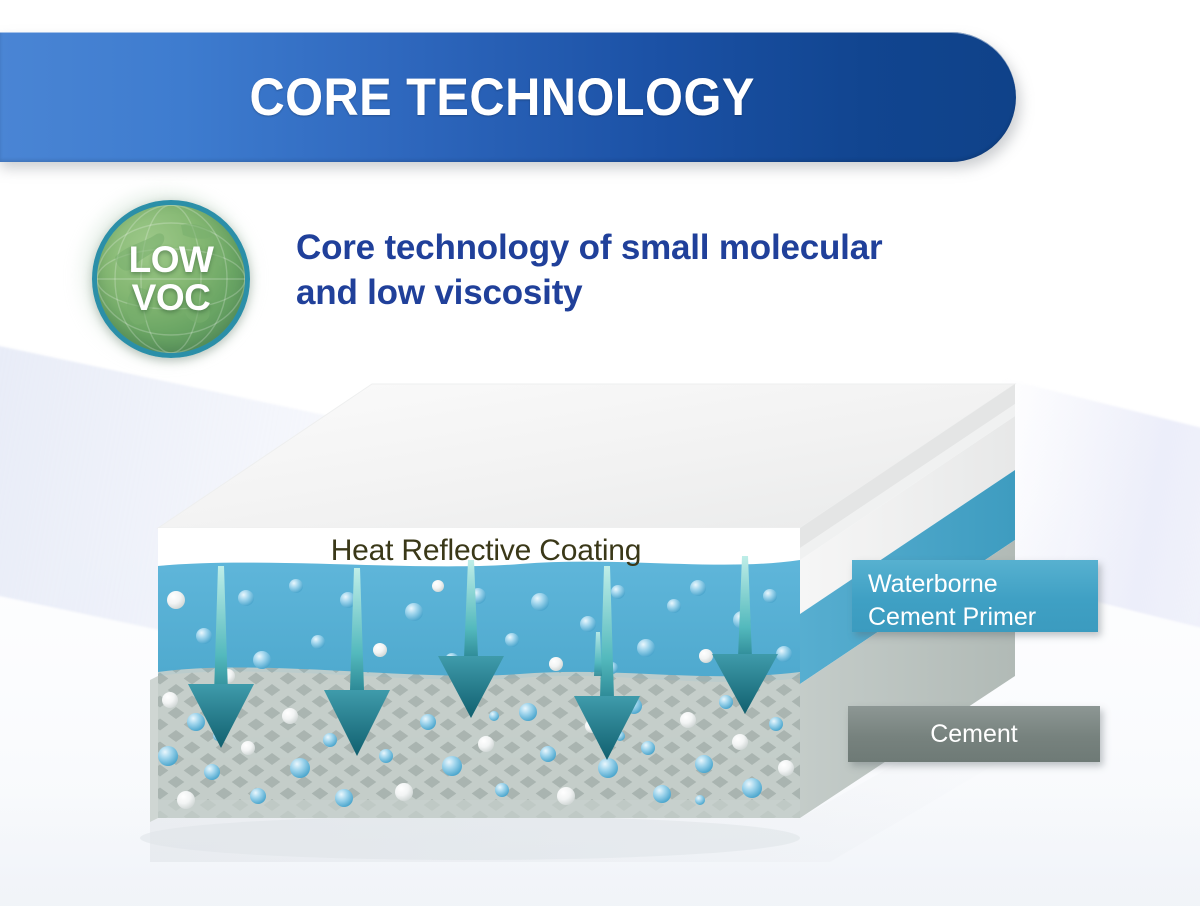 Image resolution: width=1200 pixels, height=906 pixels. I want to click on coating-layer-label: Heat Reflective Coating, so click(486, 550).